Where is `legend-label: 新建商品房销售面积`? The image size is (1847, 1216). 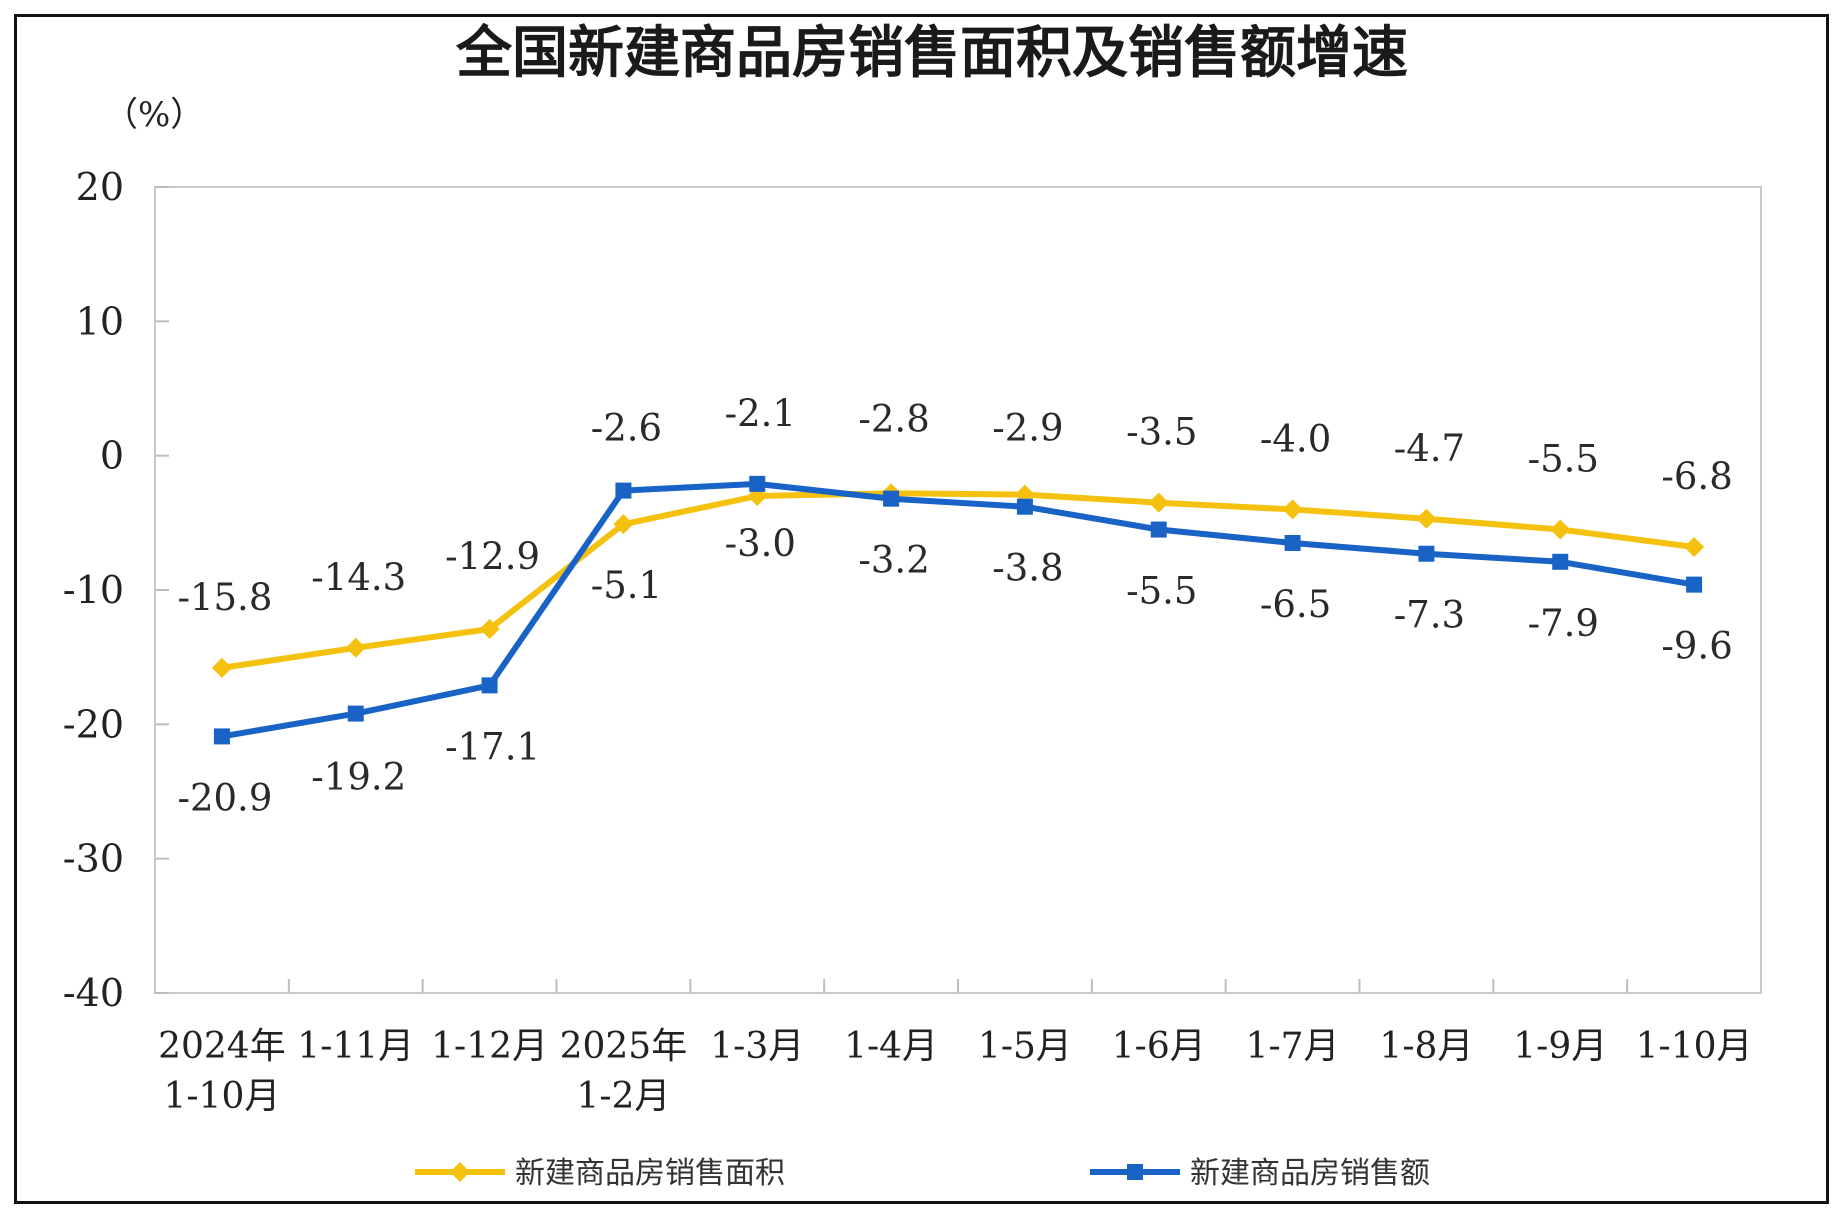 legend-label: 新建商品房销售面积 is located at coordinates (650, 1173).